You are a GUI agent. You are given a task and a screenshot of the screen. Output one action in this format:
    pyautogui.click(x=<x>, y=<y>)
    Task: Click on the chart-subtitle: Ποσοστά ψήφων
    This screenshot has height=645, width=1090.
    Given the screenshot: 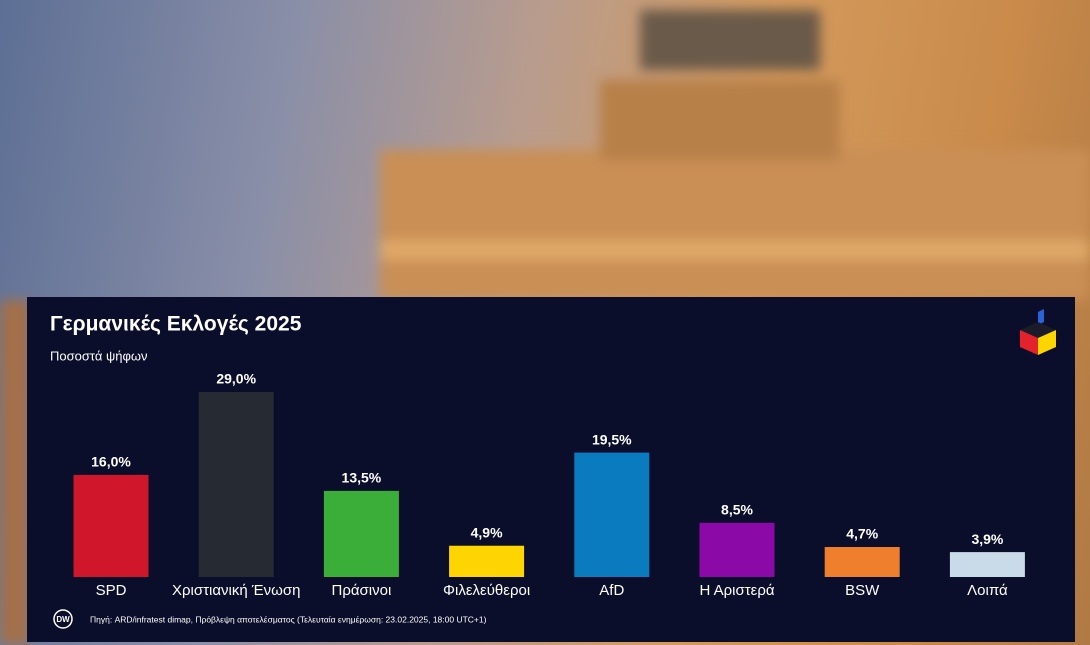 What is the action you would take?
    pyautogui.click(x=99, y=355)
    